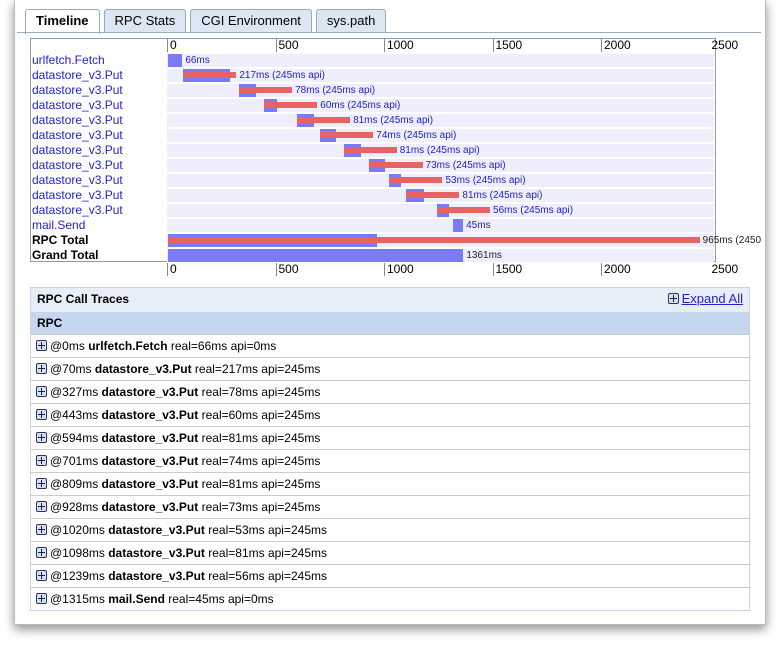 The image size is (778, 646). What do you see at coordinates (223, 346) in the screenshot?
I see `trace-stats: real=66ms api=0ms` at bounding box center [223, 346].